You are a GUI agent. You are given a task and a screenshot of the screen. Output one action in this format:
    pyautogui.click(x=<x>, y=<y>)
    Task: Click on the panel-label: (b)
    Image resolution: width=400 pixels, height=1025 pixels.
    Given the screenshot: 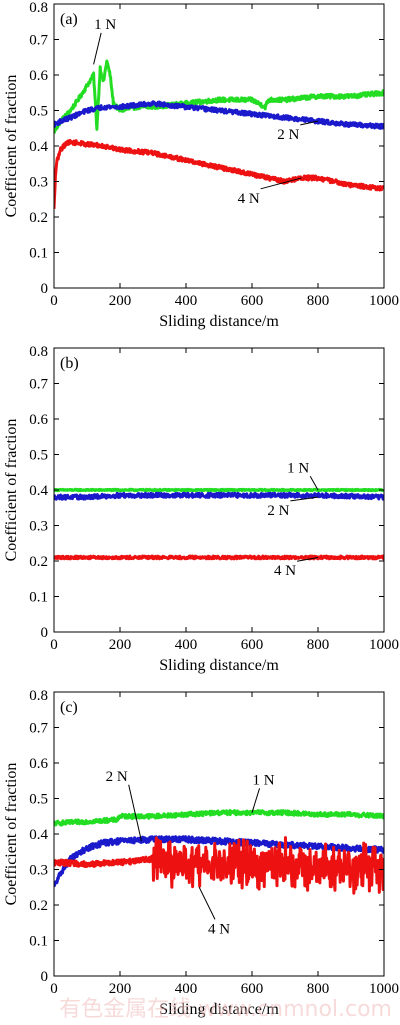 What is the action you would take?
    pyautogui.click(x=69, y=363)
    